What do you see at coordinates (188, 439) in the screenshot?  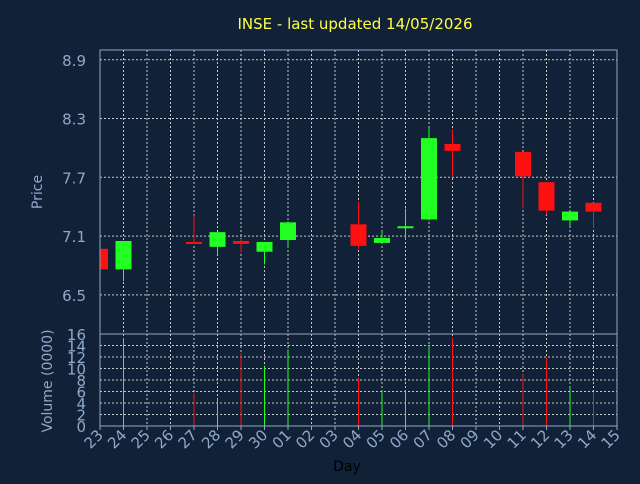 I see `x-tick-label: 27` at bounding box center [188, 439].